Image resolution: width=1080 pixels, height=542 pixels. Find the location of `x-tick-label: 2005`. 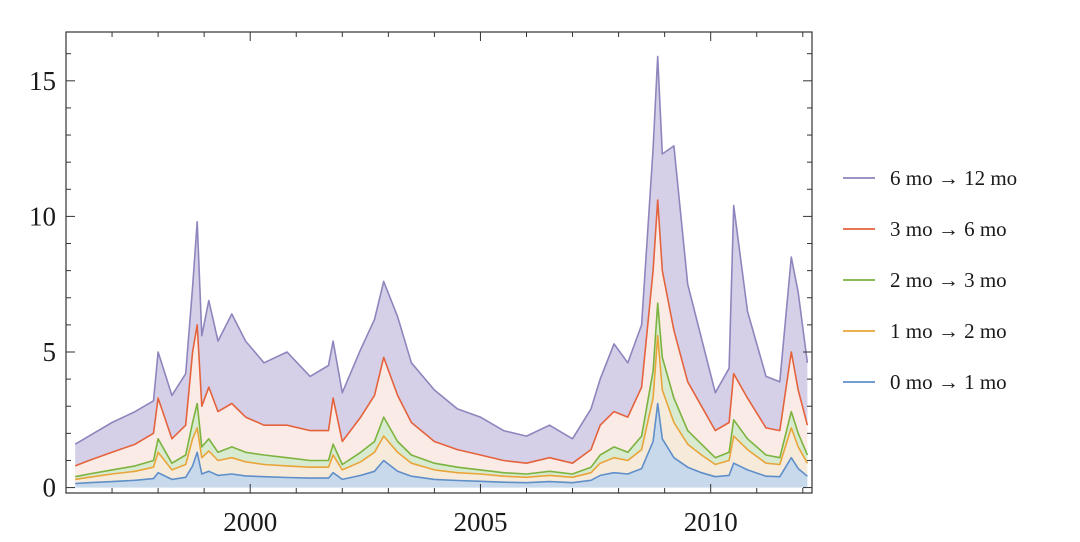

x-tick-label: 2005 is located at coordinates (480, 522).